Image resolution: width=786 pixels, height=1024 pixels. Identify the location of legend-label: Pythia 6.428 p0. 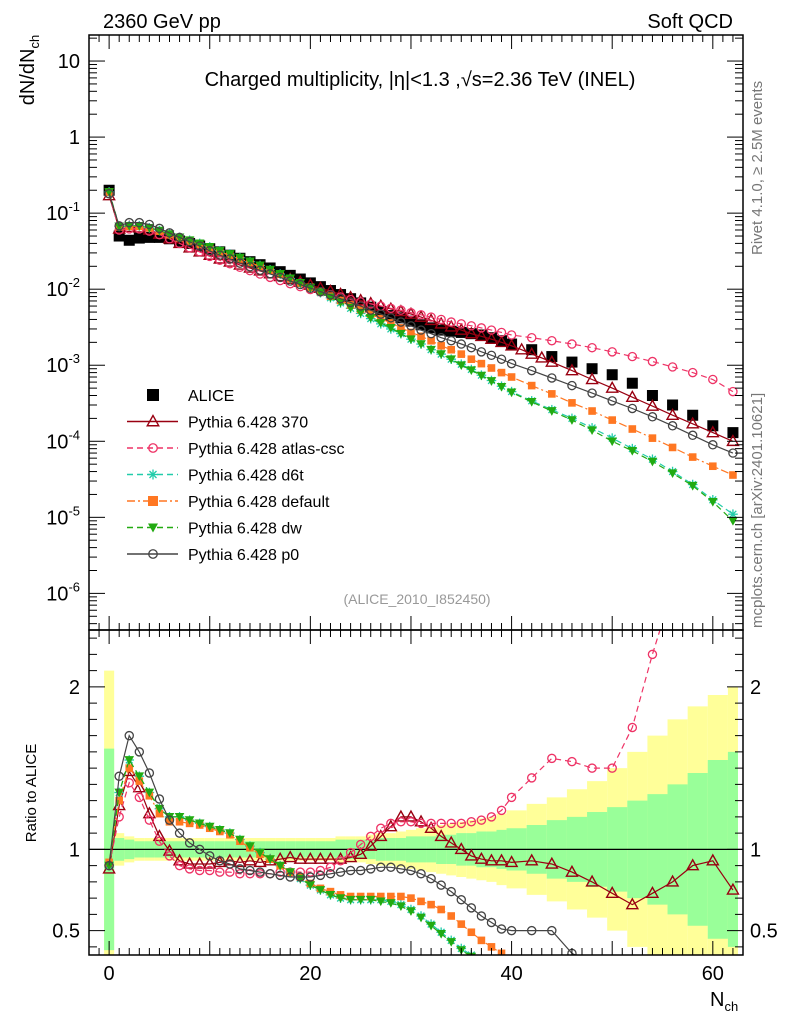
(243, 555).